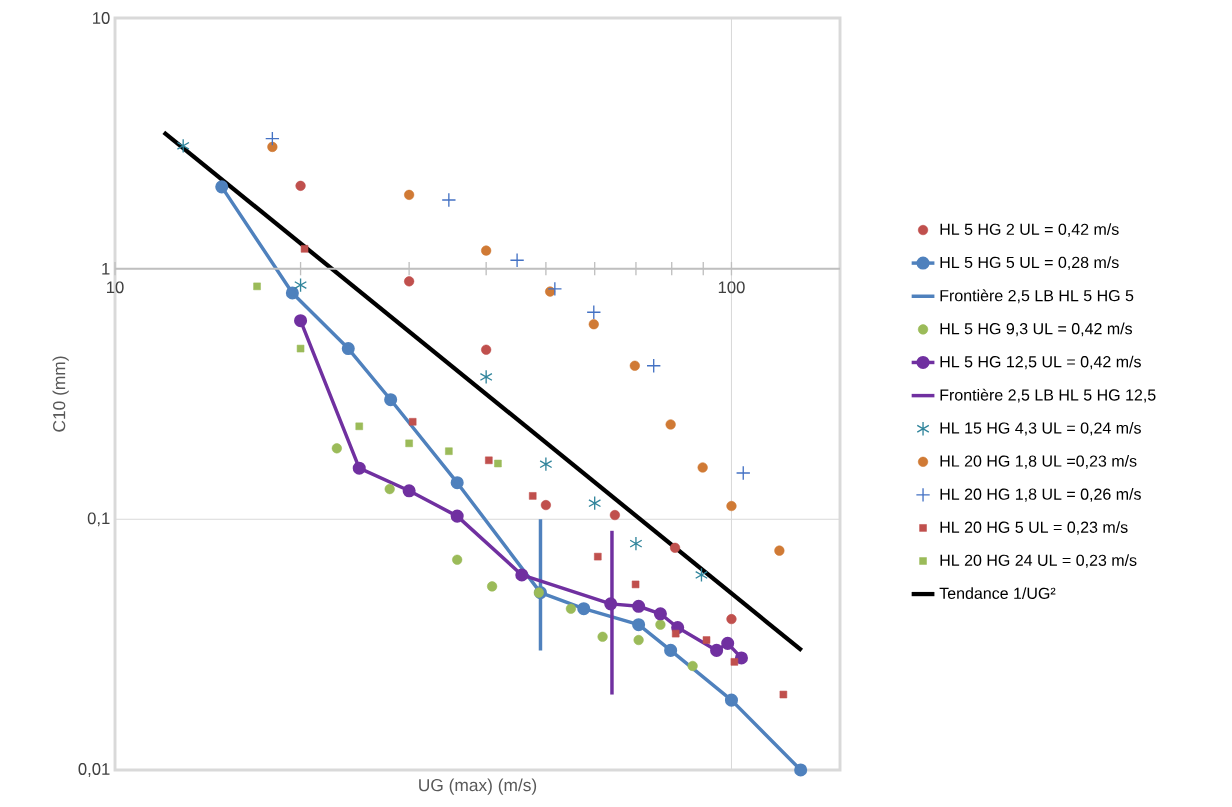  What do you see at coordinates (1048, 395) in the screenshot?
I see `legend-label: Frontière 2,5 LB HL 5 HG 12,5` at bounding box center [1048, 395].